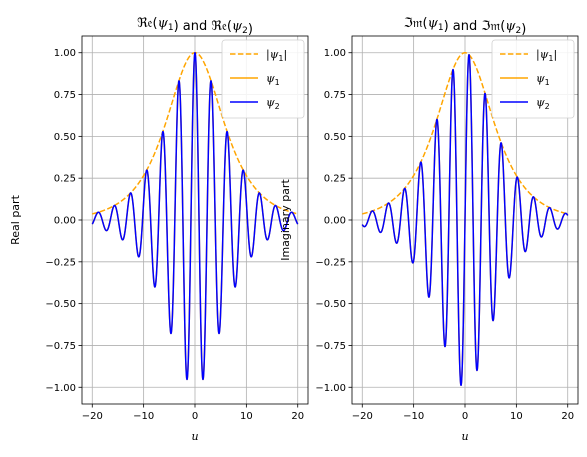 The image size is (587, 457). What do you see at coordinates (465, 26) in the screenshot?
I see `chart-title: ℑ𝔪(ψ1) and ℑ𝔪(ψ2)` at bounding box center [465, 26].